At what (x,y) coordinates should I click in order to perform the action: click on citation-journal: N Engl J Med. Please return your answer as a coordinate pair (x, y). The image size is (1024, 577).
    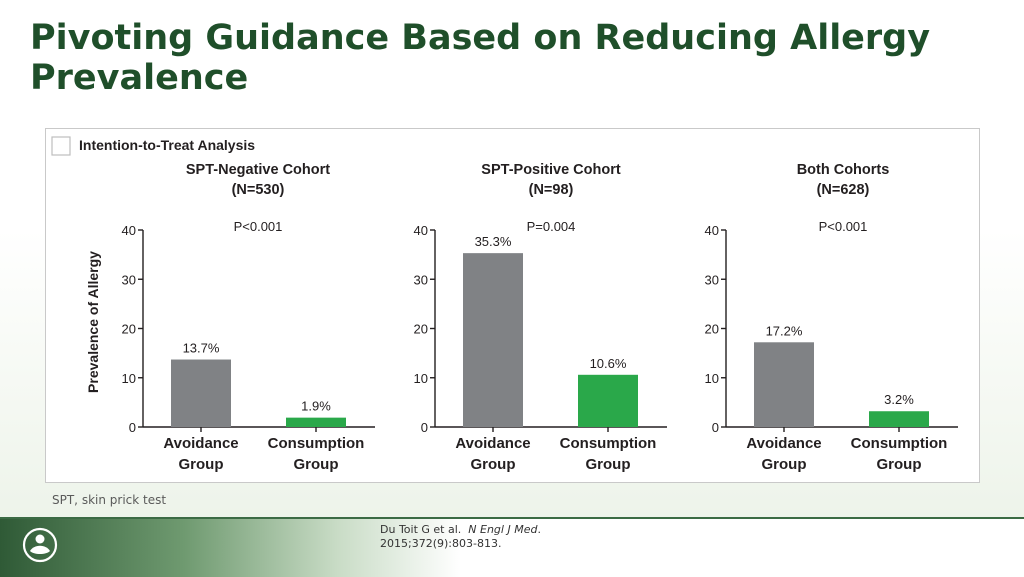
    Looking at the image, I should click on (503, 529).